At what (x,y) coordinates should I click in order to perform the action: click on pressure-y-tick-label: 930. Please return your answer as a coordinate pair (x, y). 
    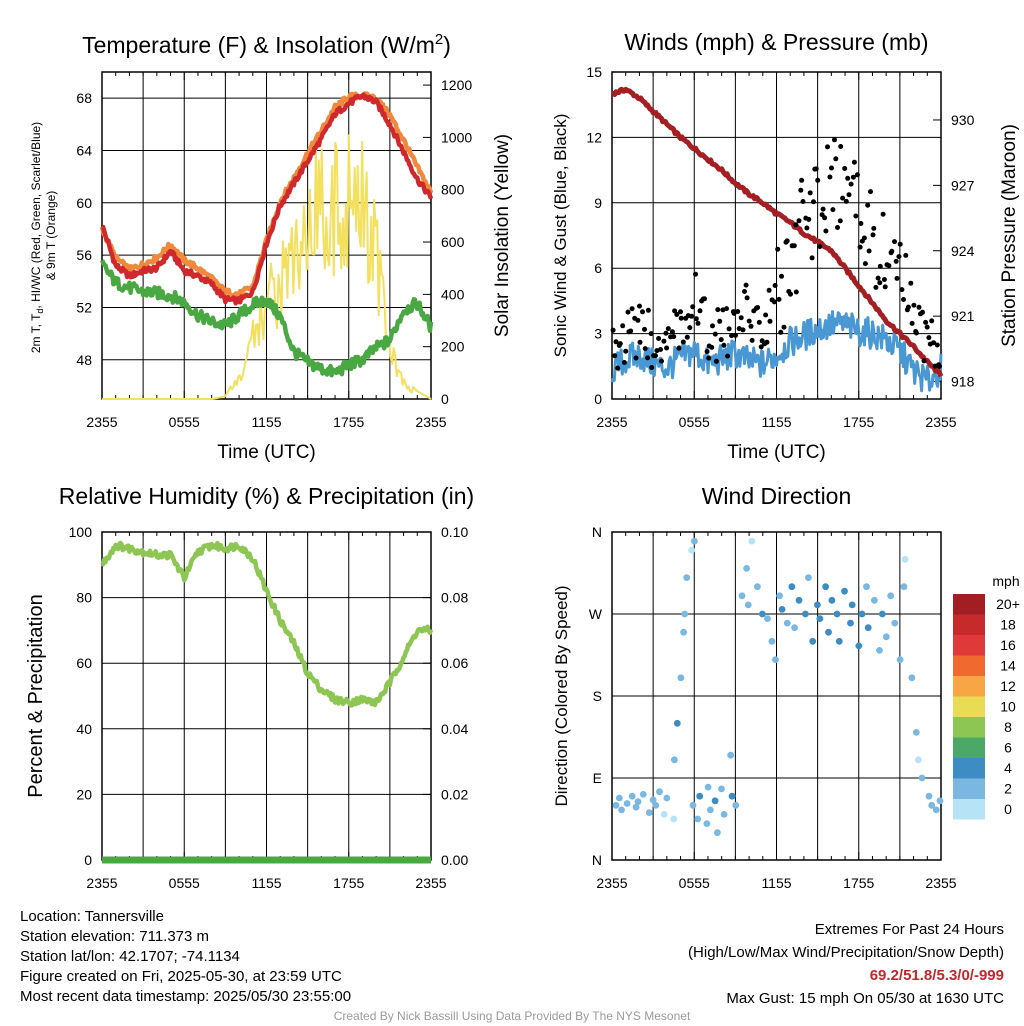
    Looking at the image, I should click on (963, 120).